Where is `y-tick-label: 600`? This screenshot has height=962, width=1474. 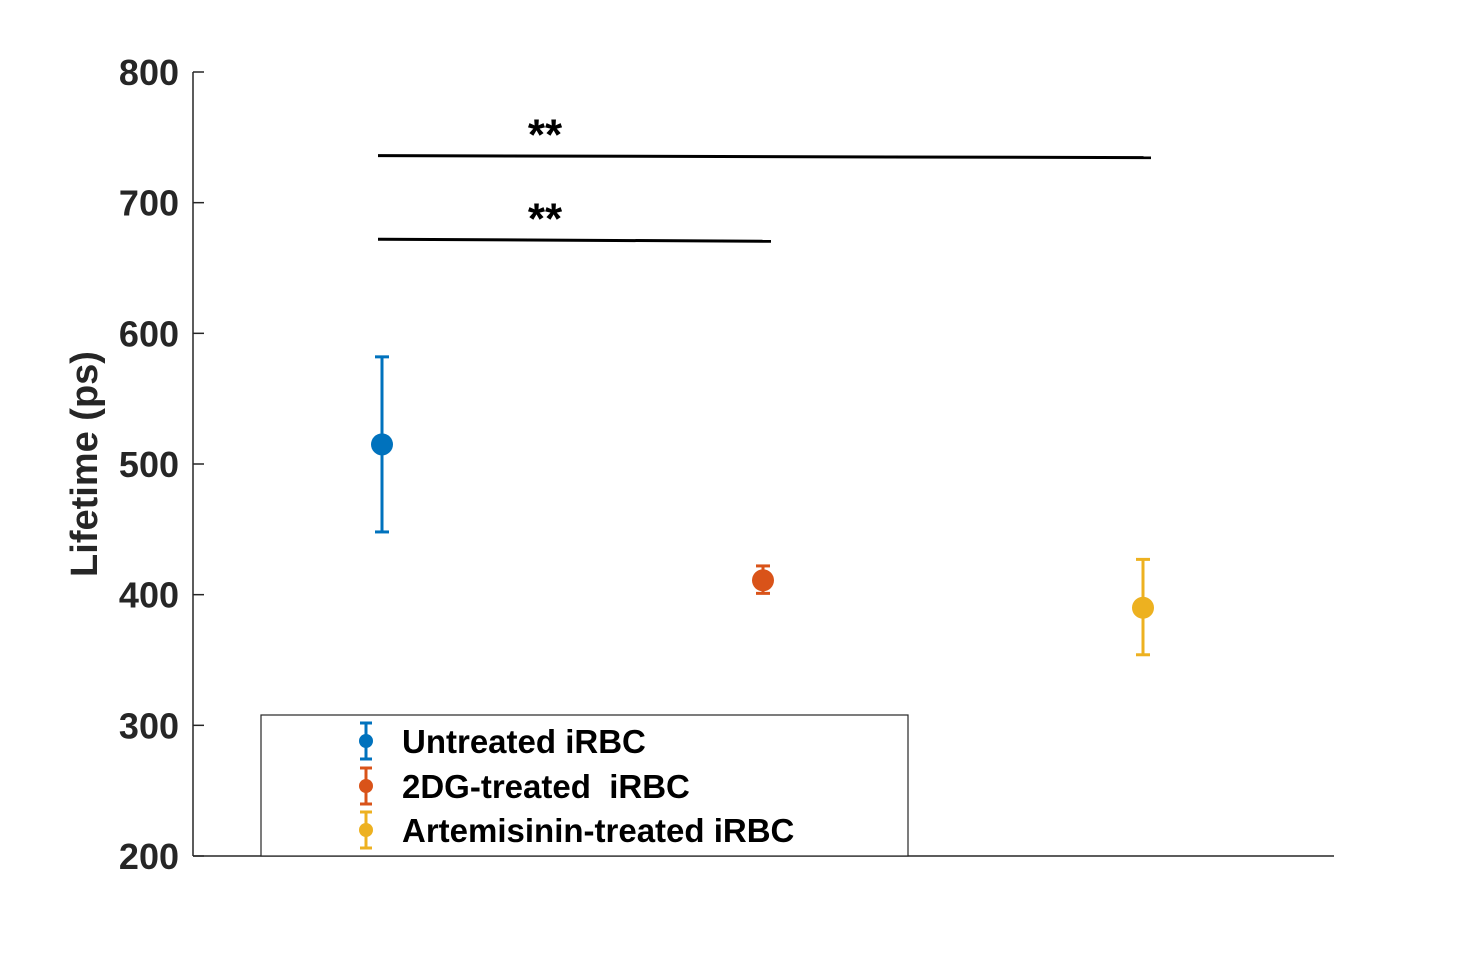 y-tick-label: 600 is located at coordinates (149, 333).